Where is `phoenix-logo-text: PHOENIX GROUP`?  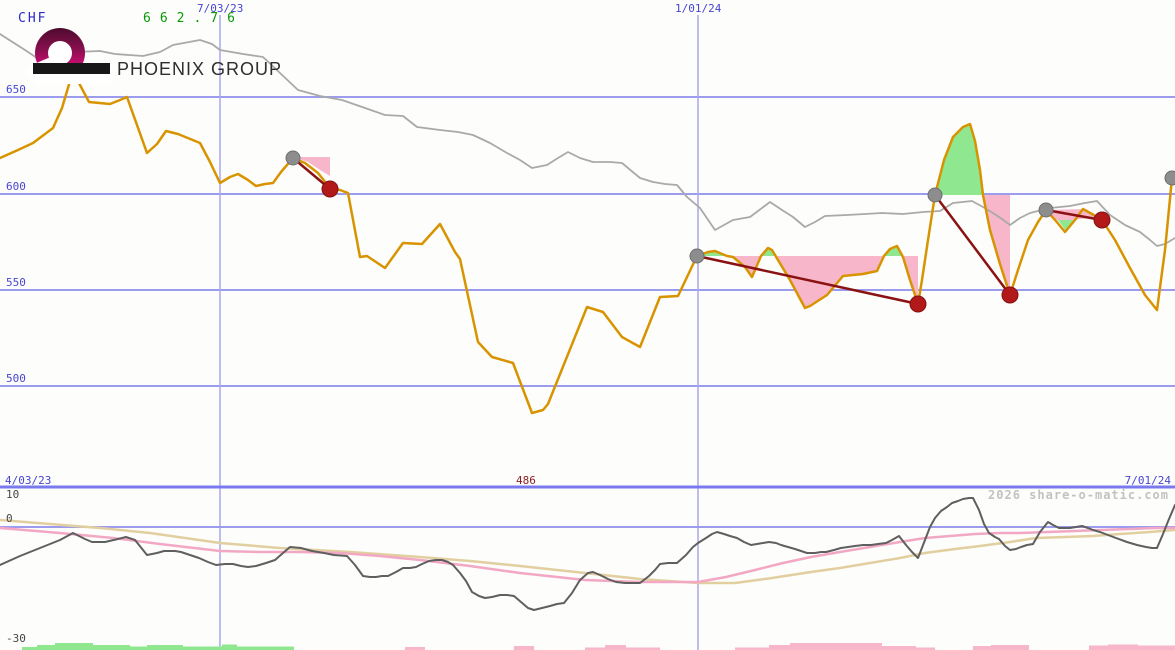
phoenix-logo-text: PHOENIX GROUP is located at coordinates (199, 69).